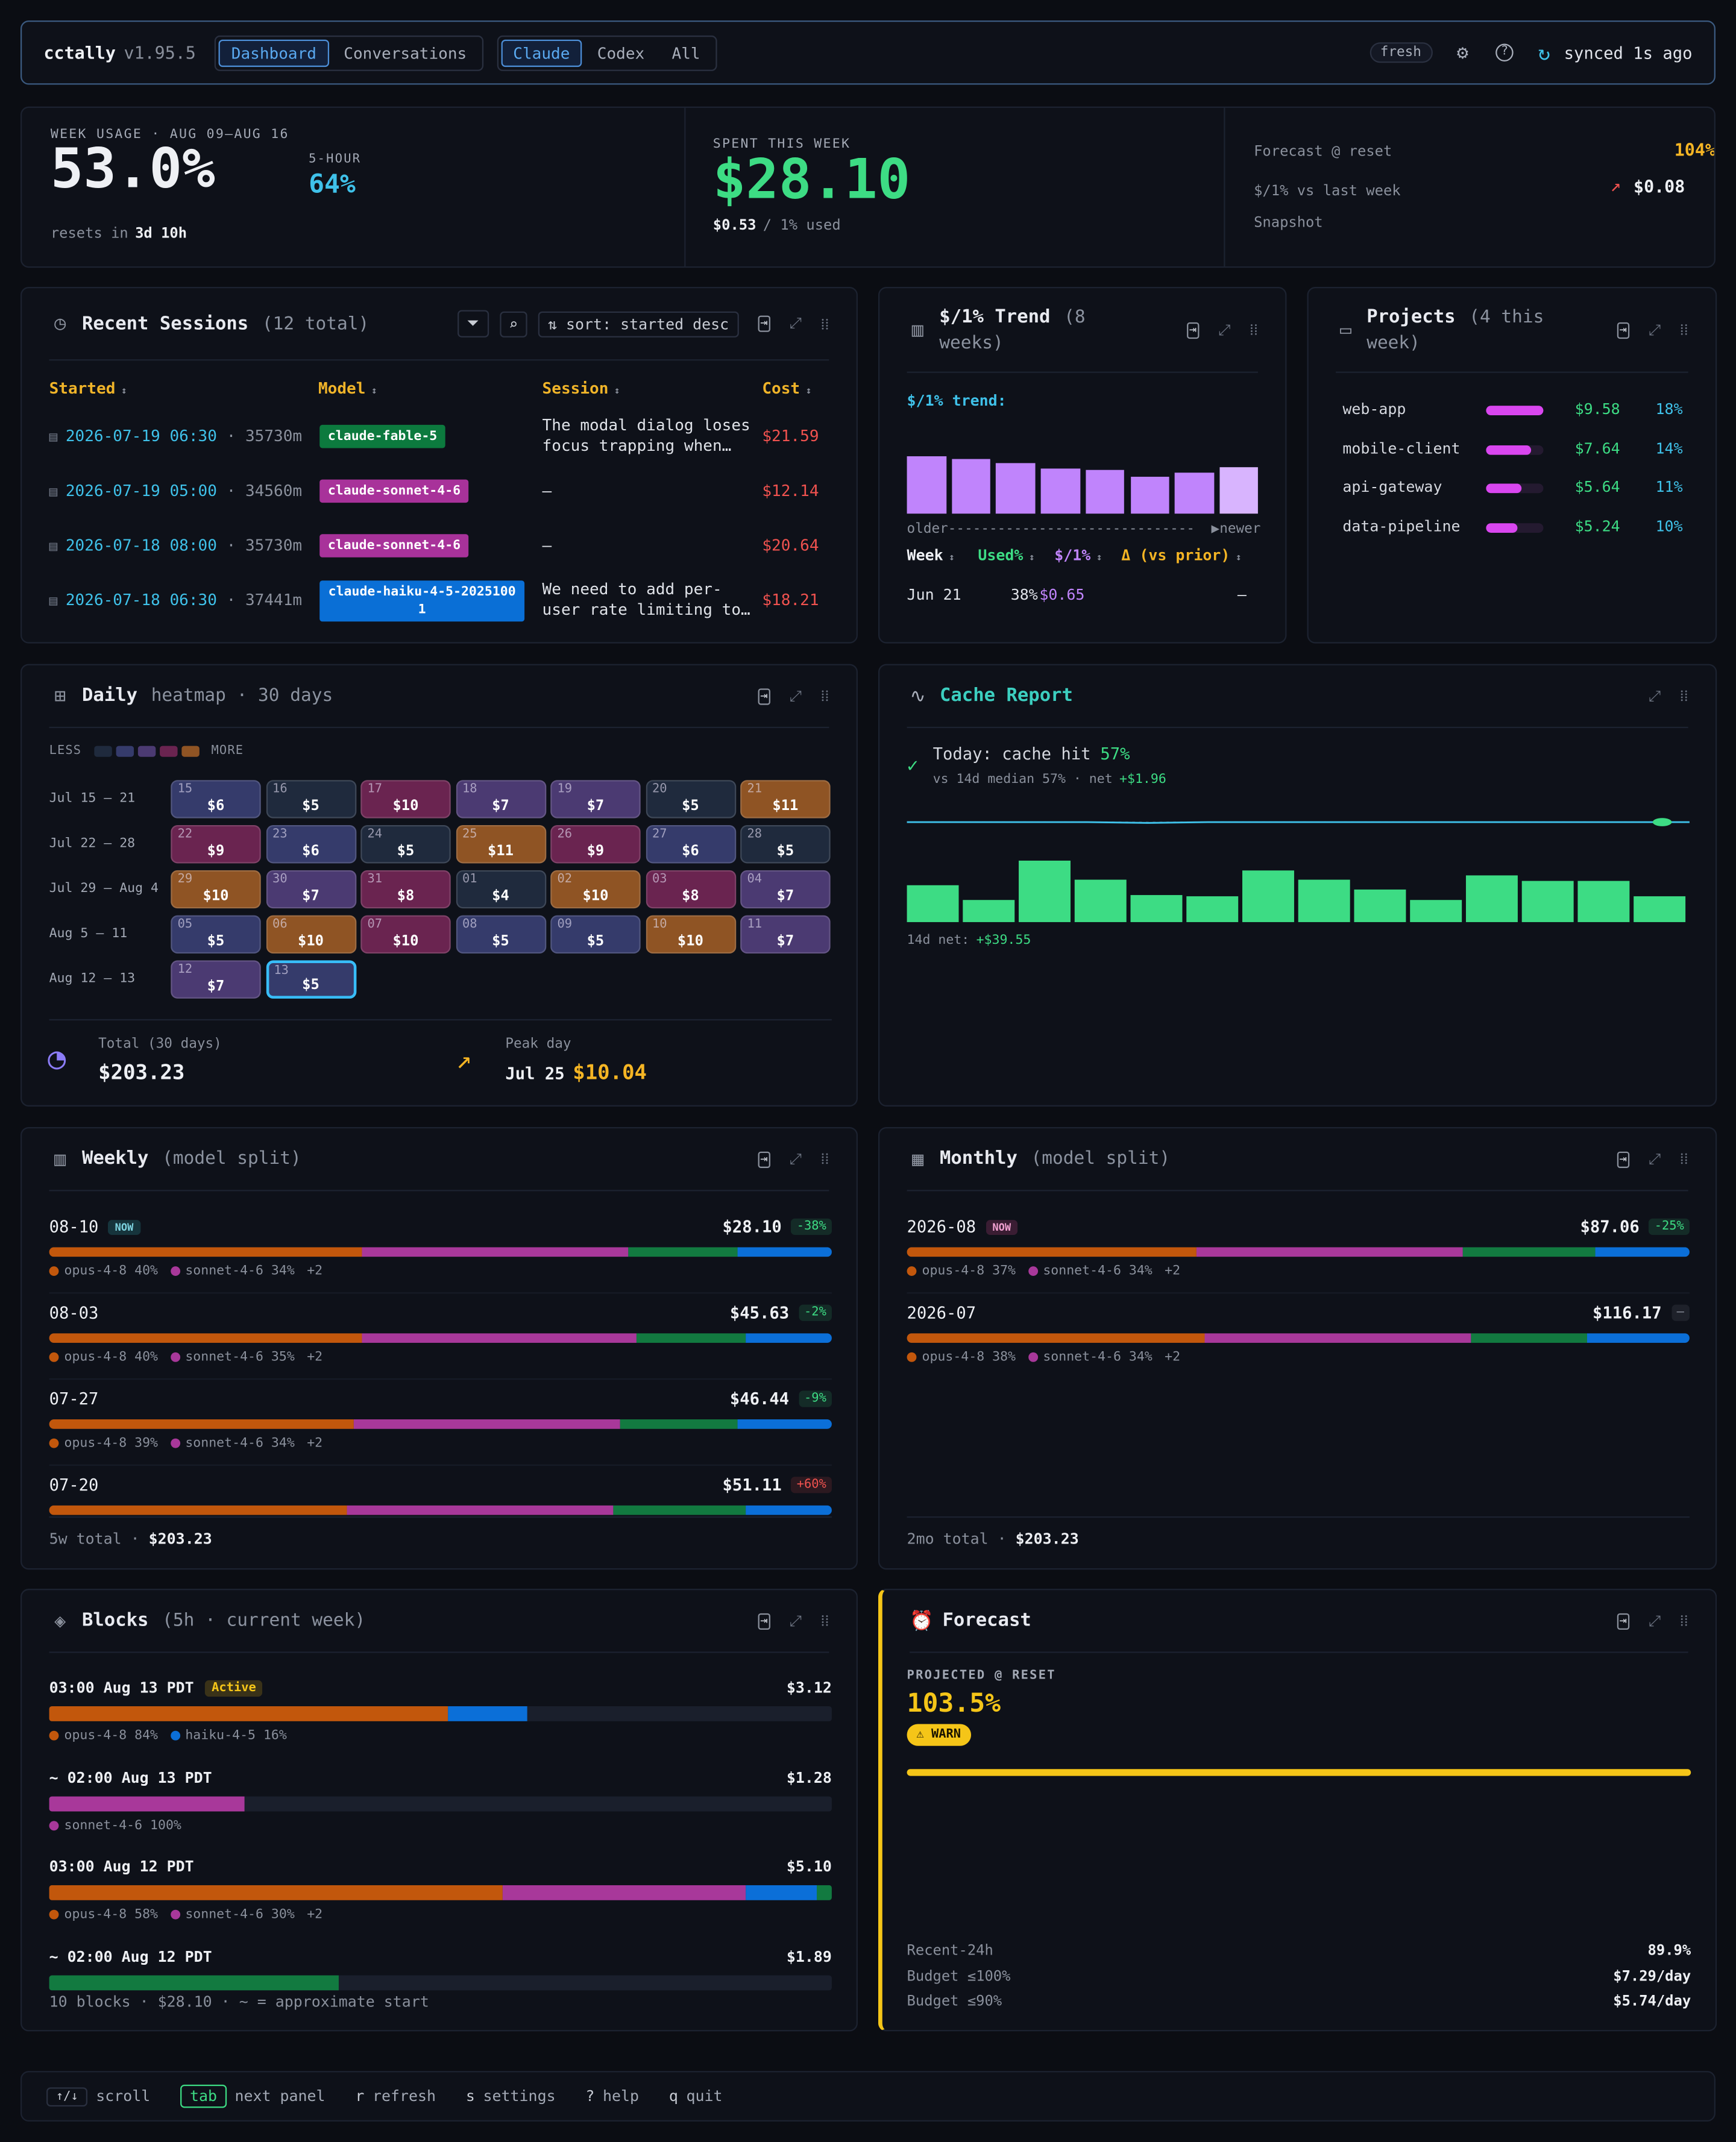  I want to click on cost: $21.59, so click(790, 435).